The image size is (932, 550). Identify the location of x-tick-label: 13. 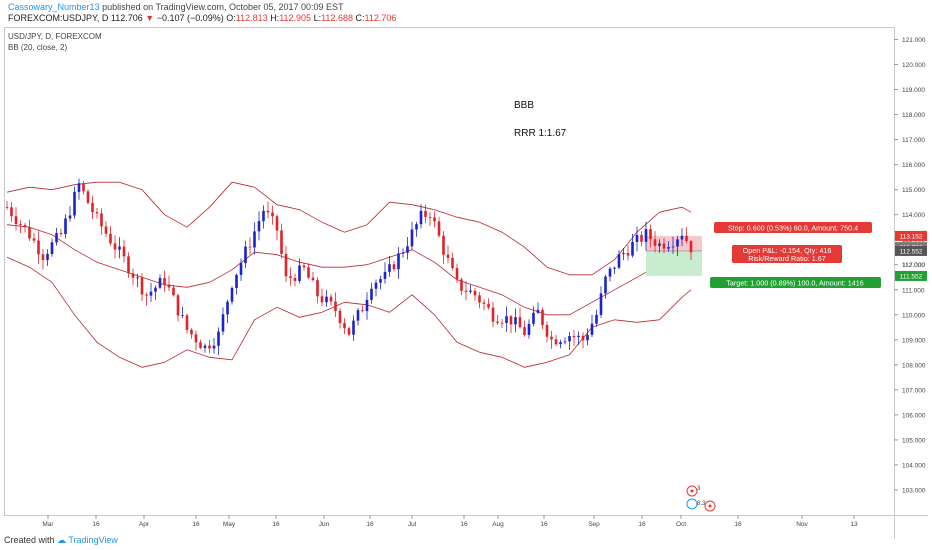
(854, 524).